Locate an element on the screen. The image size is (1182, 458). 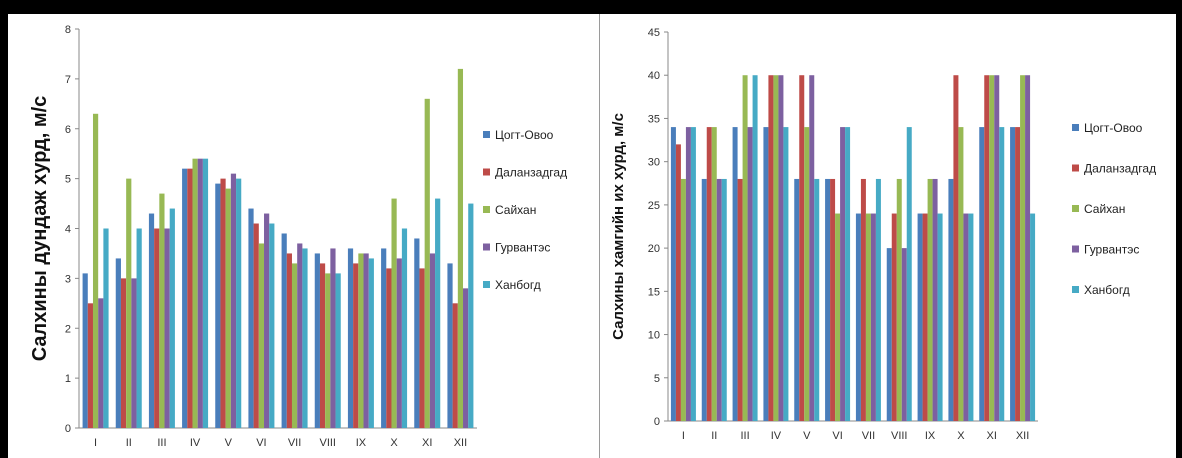
left-border is located at coordinates (4, 229).